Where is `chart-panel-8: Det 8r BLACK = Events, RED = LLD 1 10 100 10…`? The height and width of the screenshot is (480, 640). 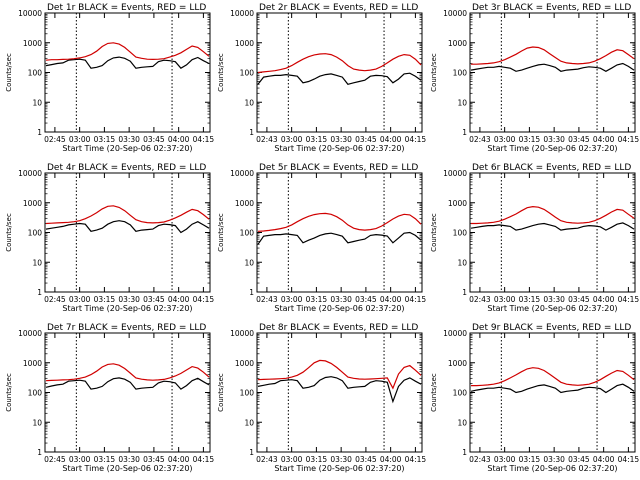 chart-panel-8: Det 8r BLACK = Events, RED = LLD 1 10 100 10… is located at coordinates (321, 398).